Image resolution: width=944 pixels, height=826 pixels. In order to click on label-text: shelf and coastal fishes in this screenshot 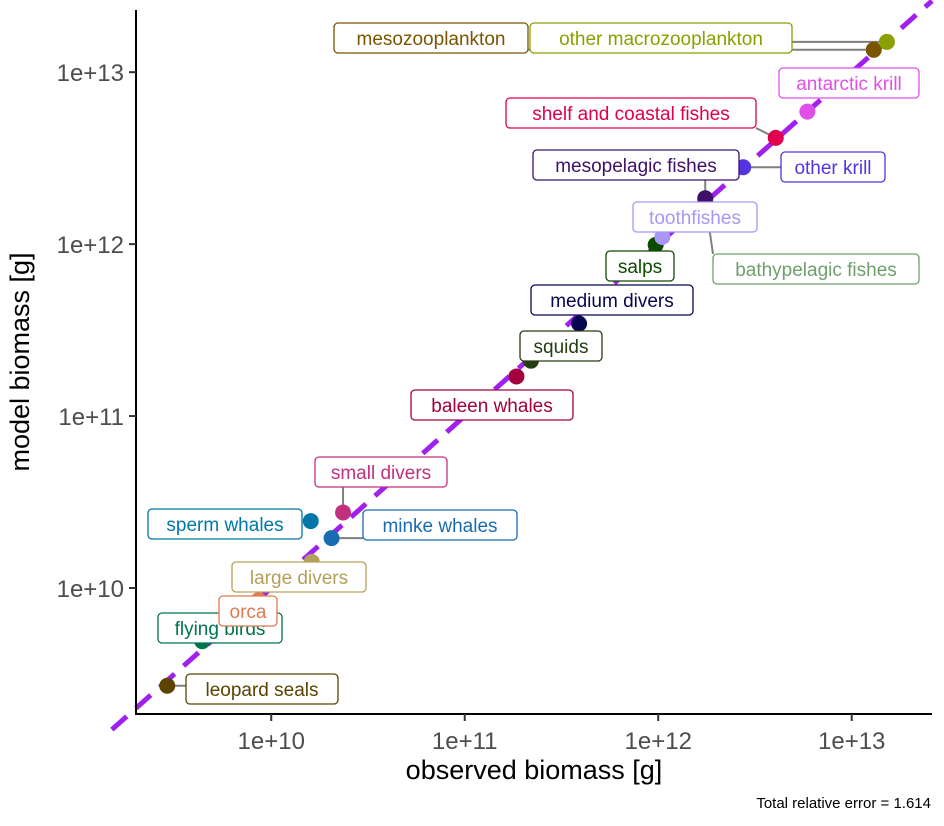, I will do `click(631, 114)`.